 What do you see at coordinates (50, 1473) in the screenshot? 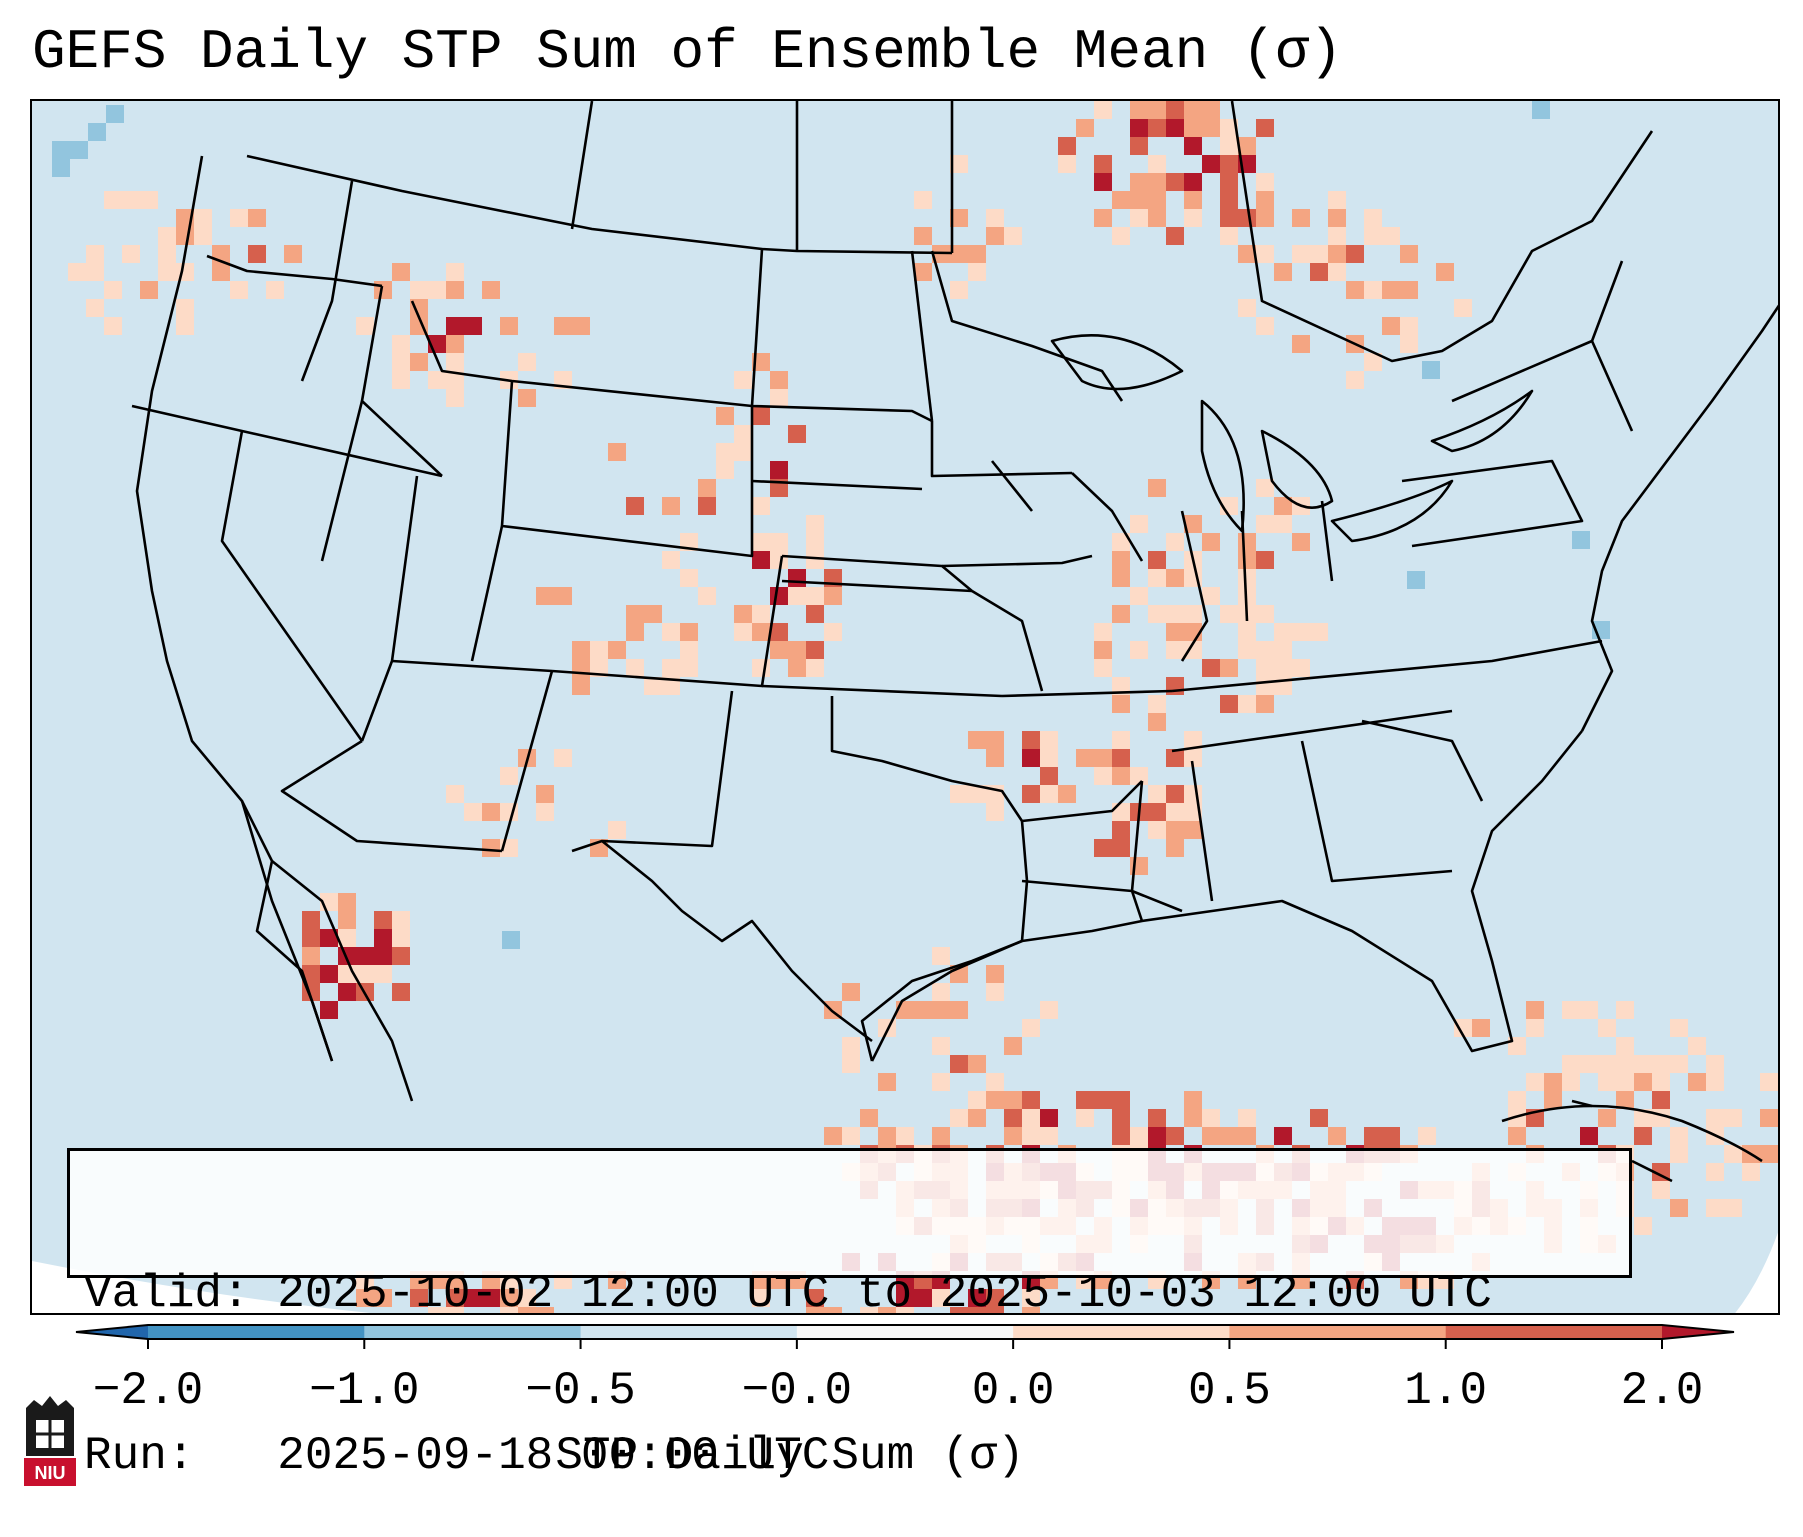
I see `logo-text: NIU` at bounding box center [50, 1473].